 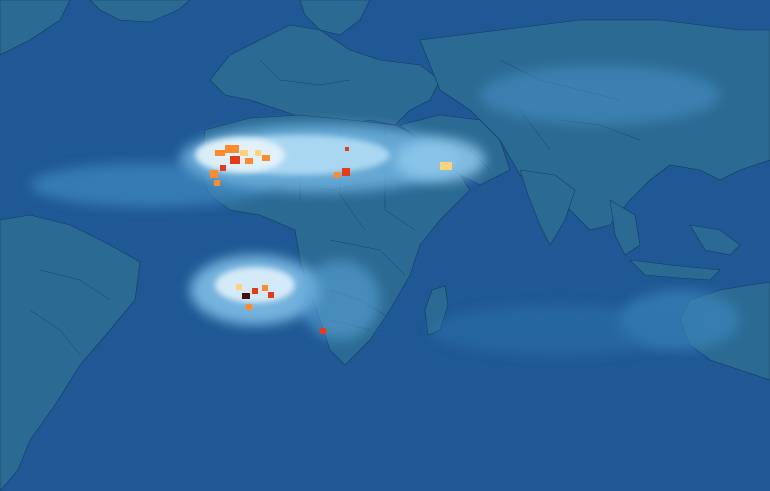 What do you see at coordinates (625, 227) in the screenshot?
I see `southeast-asia` at bounding box center [625, 227].